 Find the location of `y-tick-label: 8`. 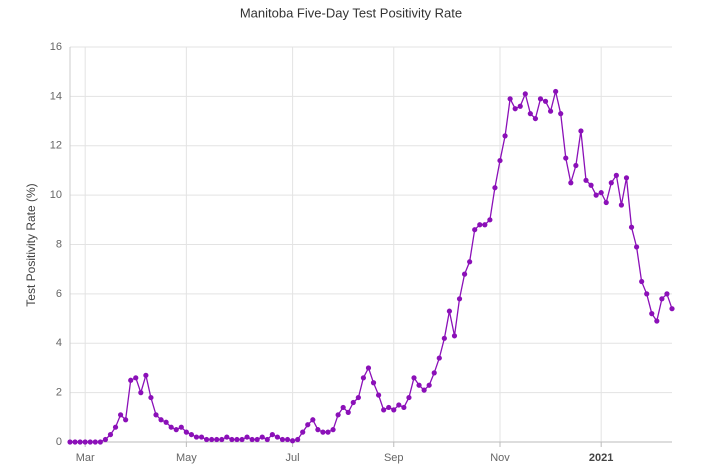

y-tick-label: 8 is located at coordinates (59, 244).